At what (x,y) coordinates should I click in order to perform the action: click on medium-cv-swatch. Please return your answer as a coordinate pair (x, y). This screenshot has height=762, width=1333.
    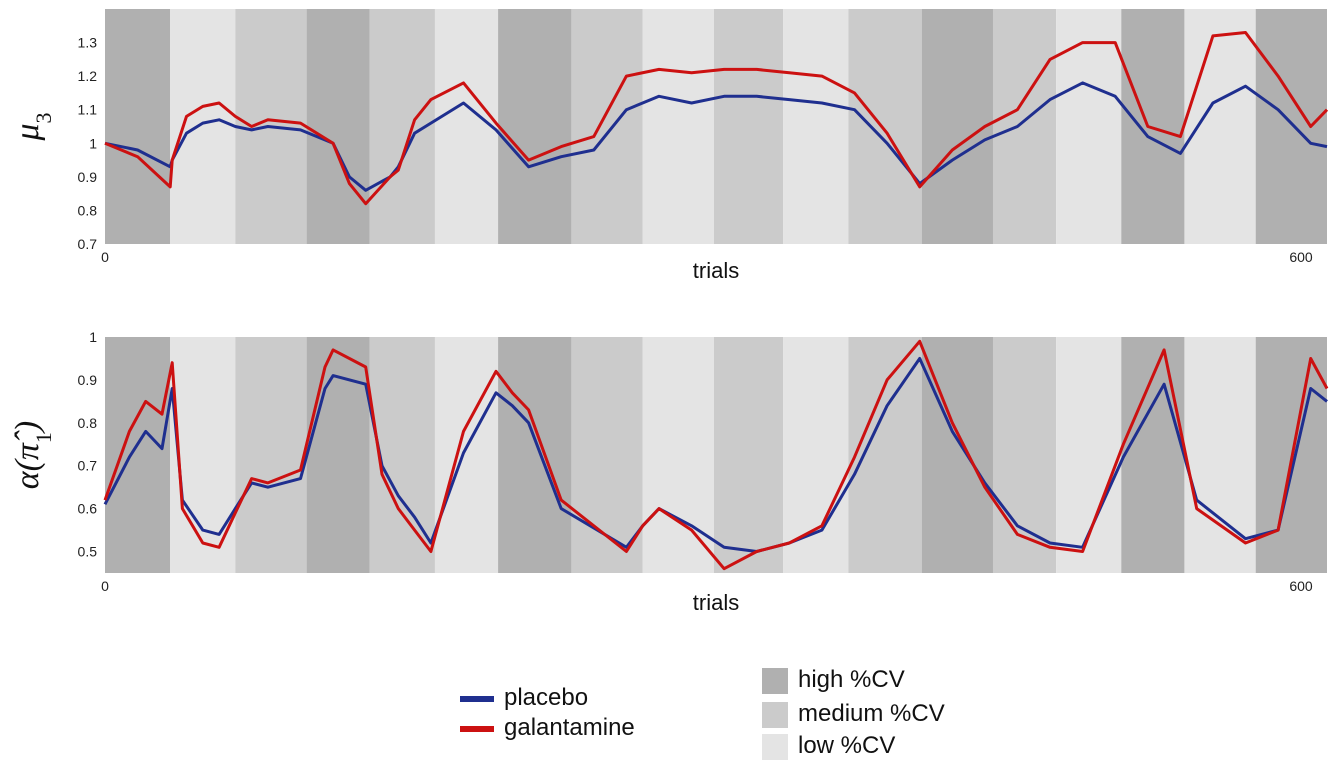
    Looking at the image, I should click on (775, 715).